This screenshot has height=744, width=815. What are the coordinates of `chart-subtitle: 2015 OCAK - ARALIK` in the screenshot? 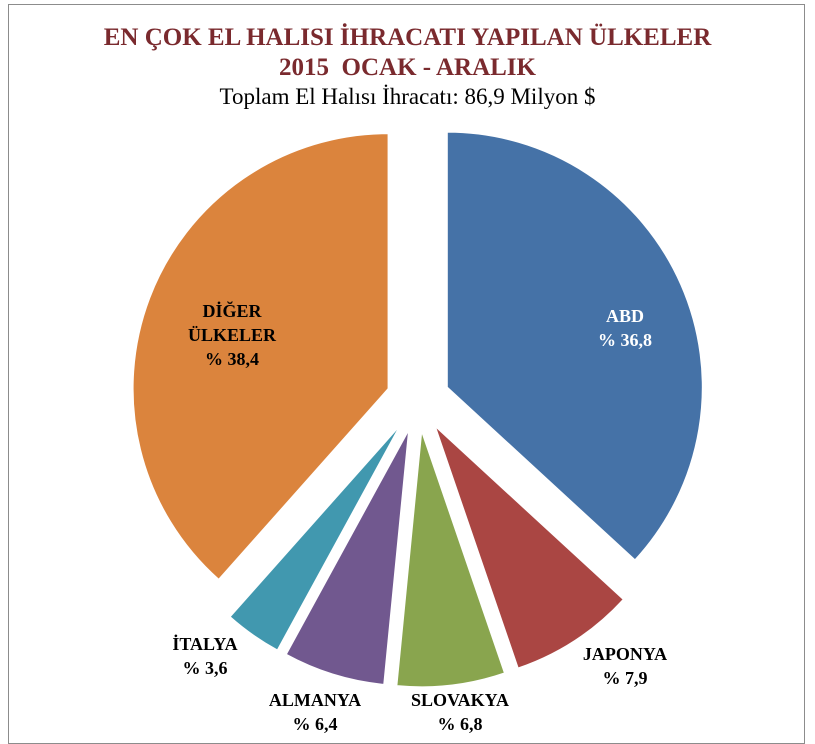 It's located at (407, 67).